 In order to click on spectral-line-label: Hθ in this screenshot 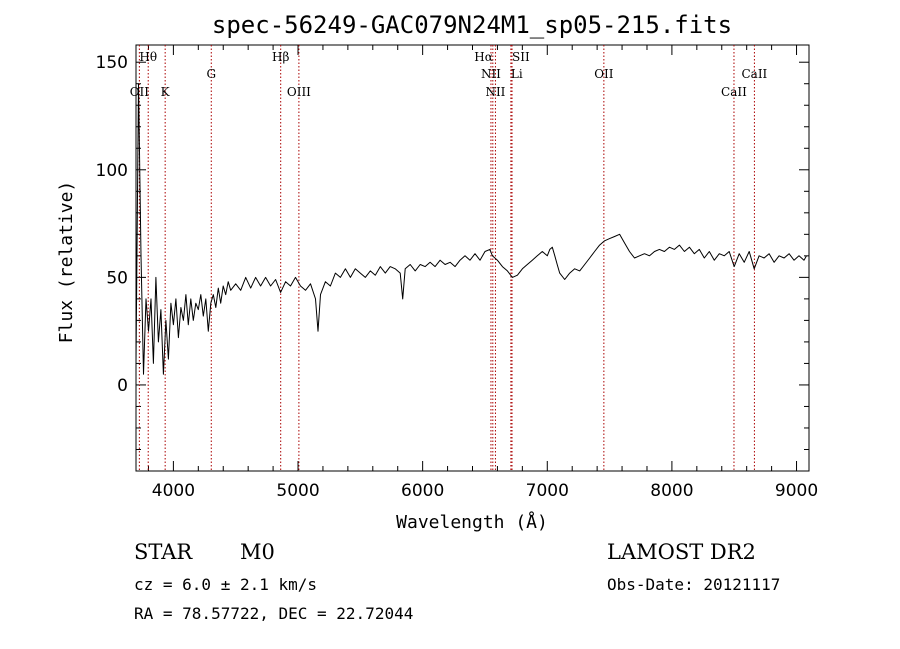, I will do `click(148, 57)`.